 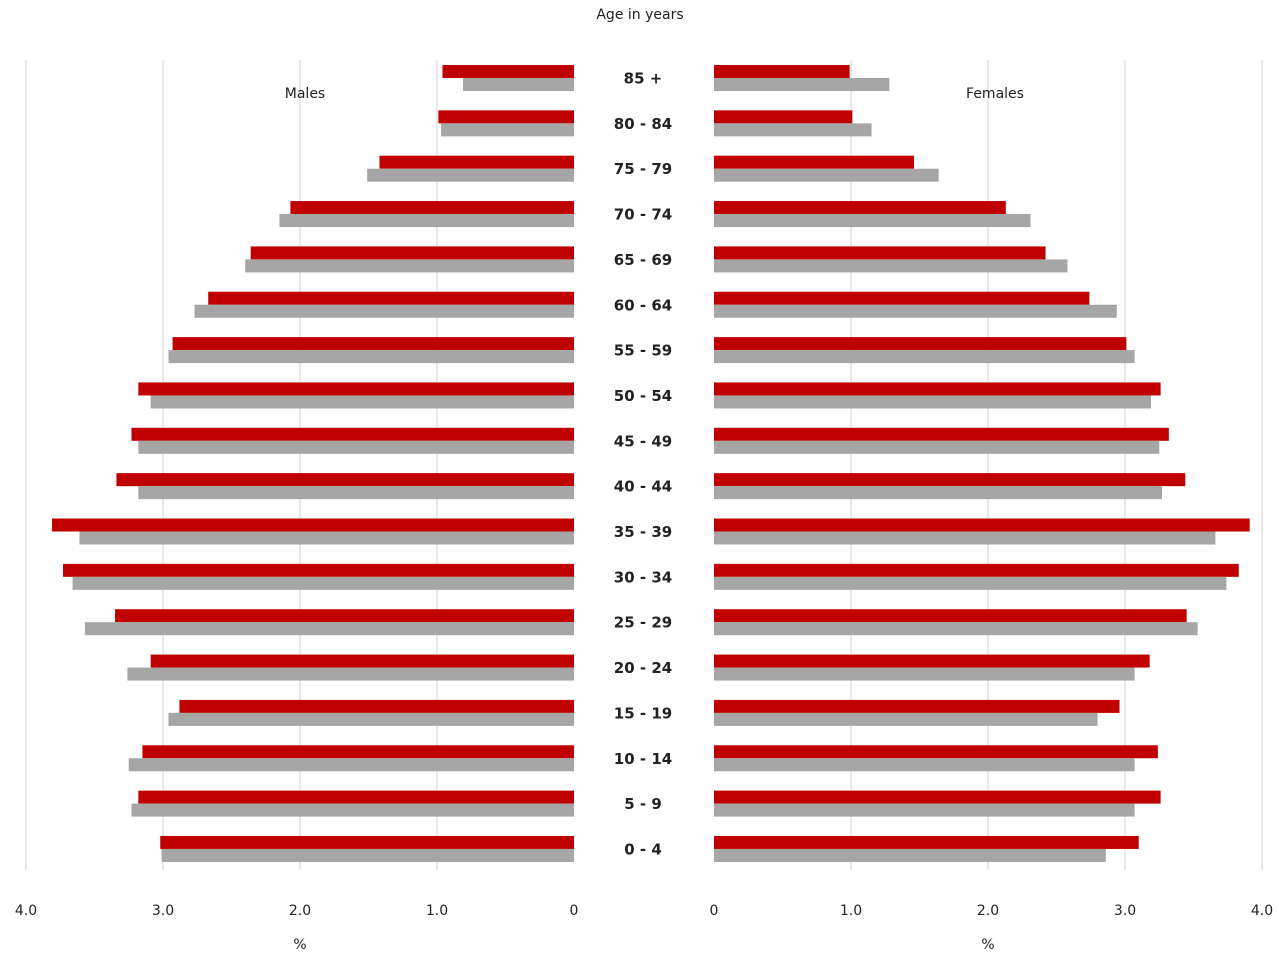 I want to click on category-label: 15 - 19, so click(x=643, y=713).